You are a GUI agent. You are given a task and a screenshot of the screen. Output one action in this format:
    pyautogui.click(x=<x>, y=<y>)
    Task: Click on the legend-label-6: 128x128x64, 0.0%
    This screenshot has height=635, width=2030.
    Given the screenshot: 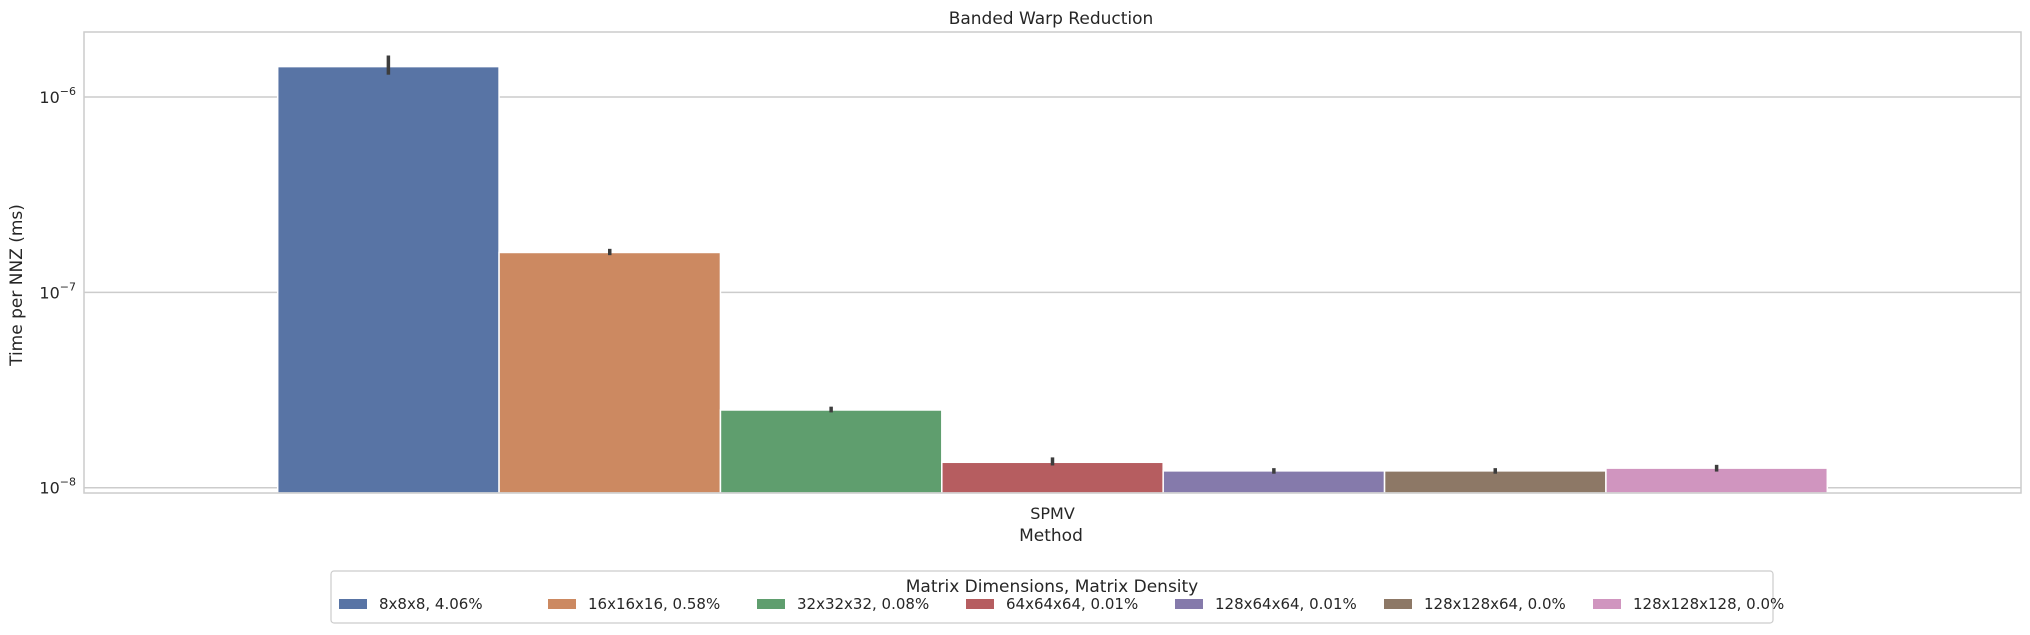 What is the action you would take?
    pyautogui.click(x=1495, y=604)
    